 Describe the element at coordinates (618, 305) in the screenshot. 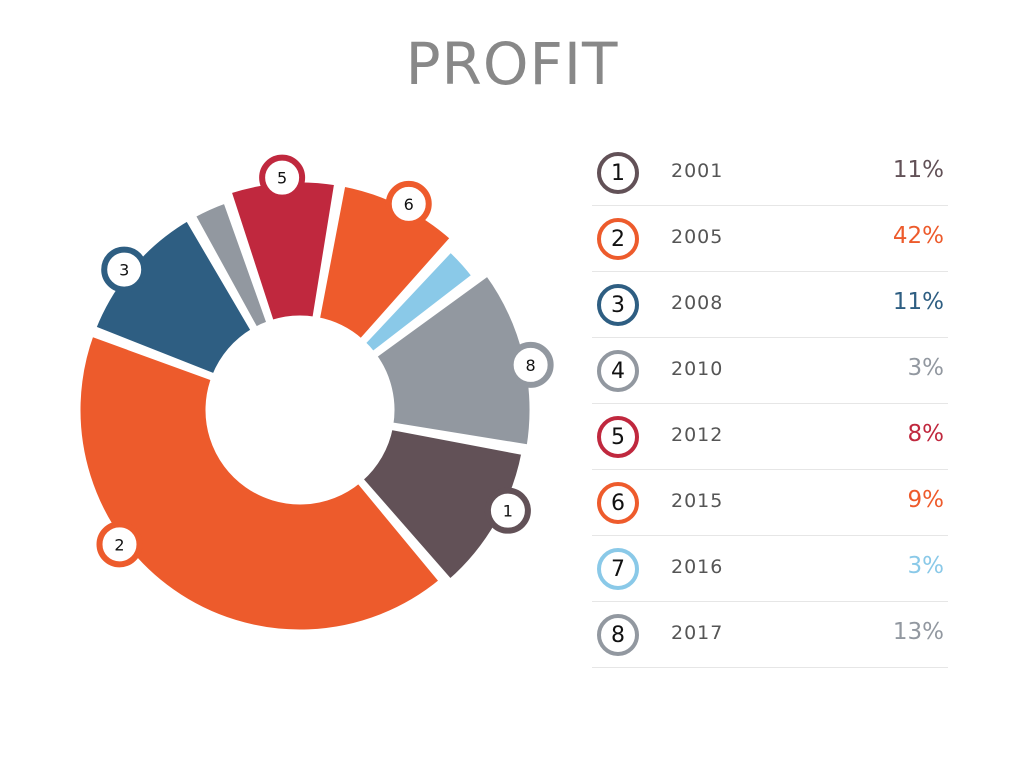

I see `legend-badge: 3` at that location.